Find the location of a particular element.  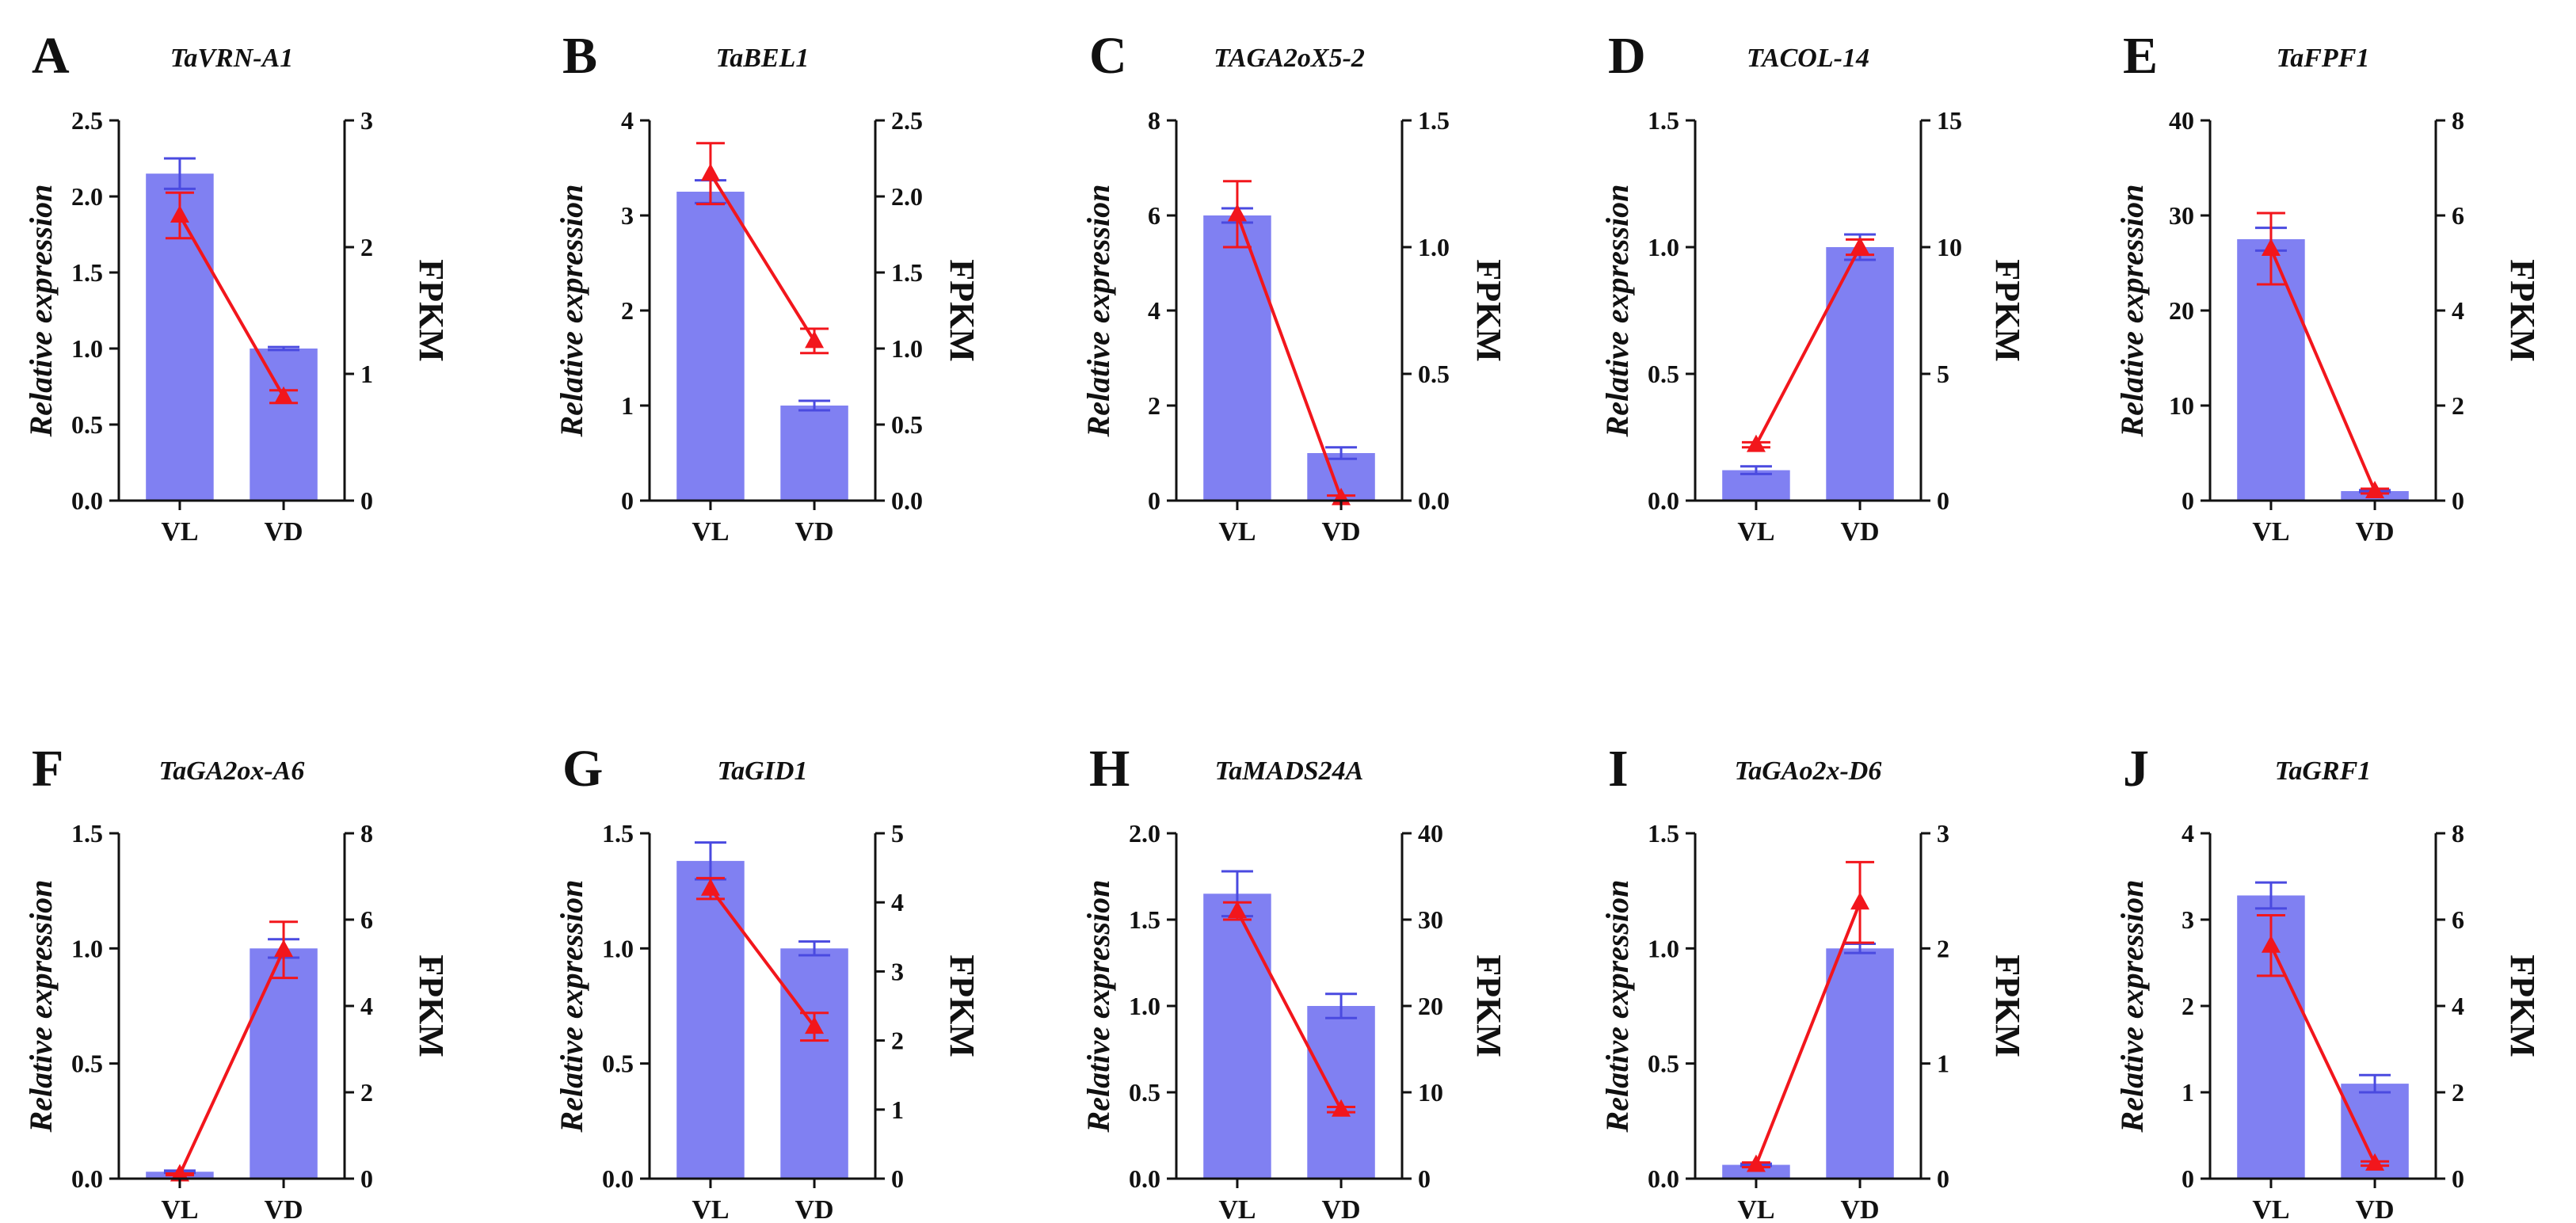

left-tick-label: 40 is located at coordinates (2182, 121).